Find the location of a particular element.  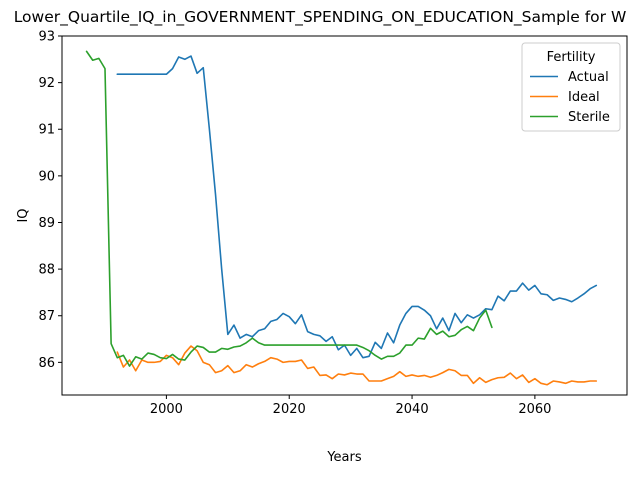

y-tick-label: 88 is located at coordinates (46, 270).